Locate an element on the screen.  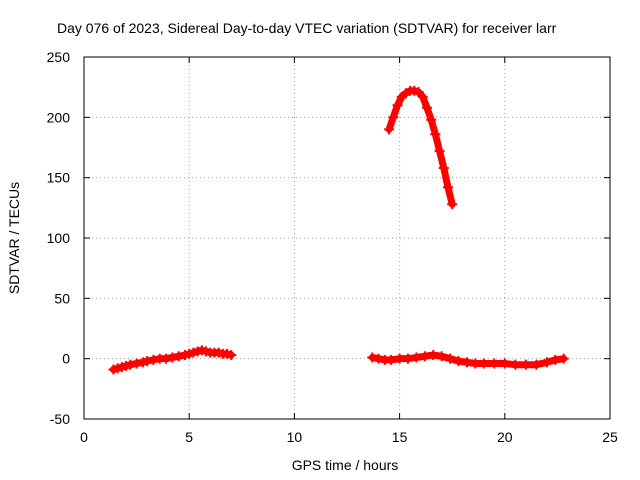
x-tick-label: 15 is located at coordinates (400, 437).